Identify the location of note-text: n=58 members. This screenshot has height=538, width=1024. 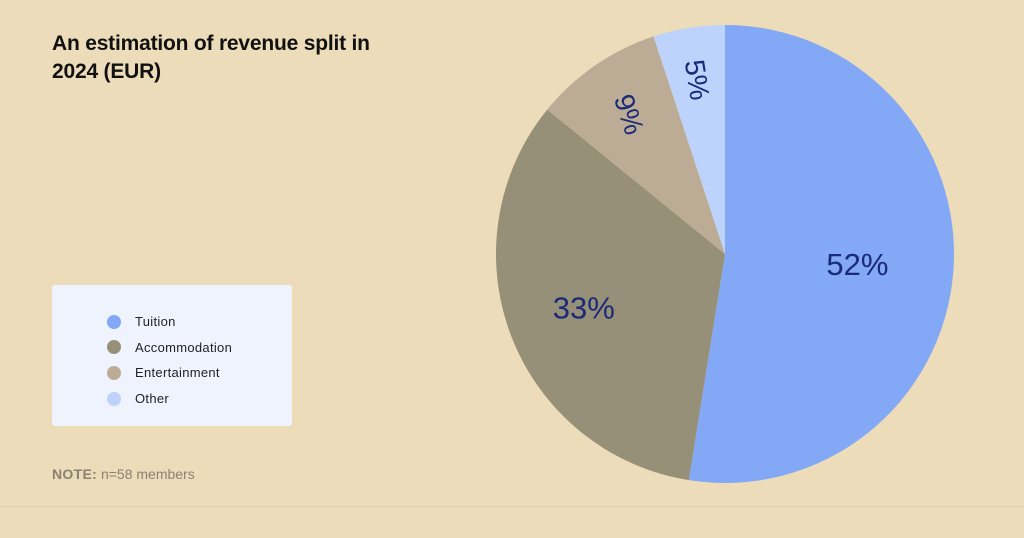
(147, 474).